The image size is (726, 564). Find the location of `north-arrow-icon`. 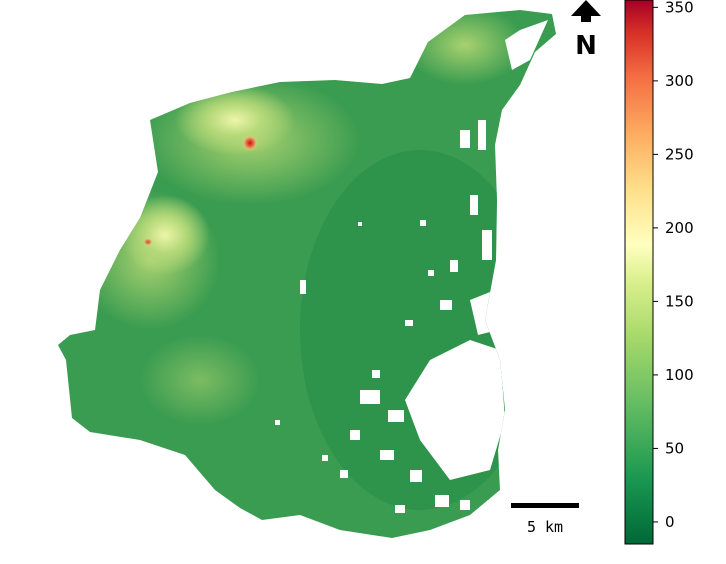

north-arrow-icon is located at coordinates (586, 11).